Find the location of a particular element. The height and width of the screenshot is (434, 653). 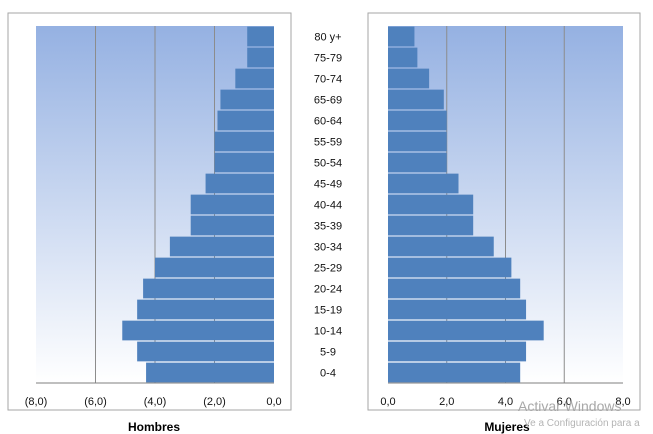

mujeres-tick-label: 0,0 is located at coordinates (387, 402).